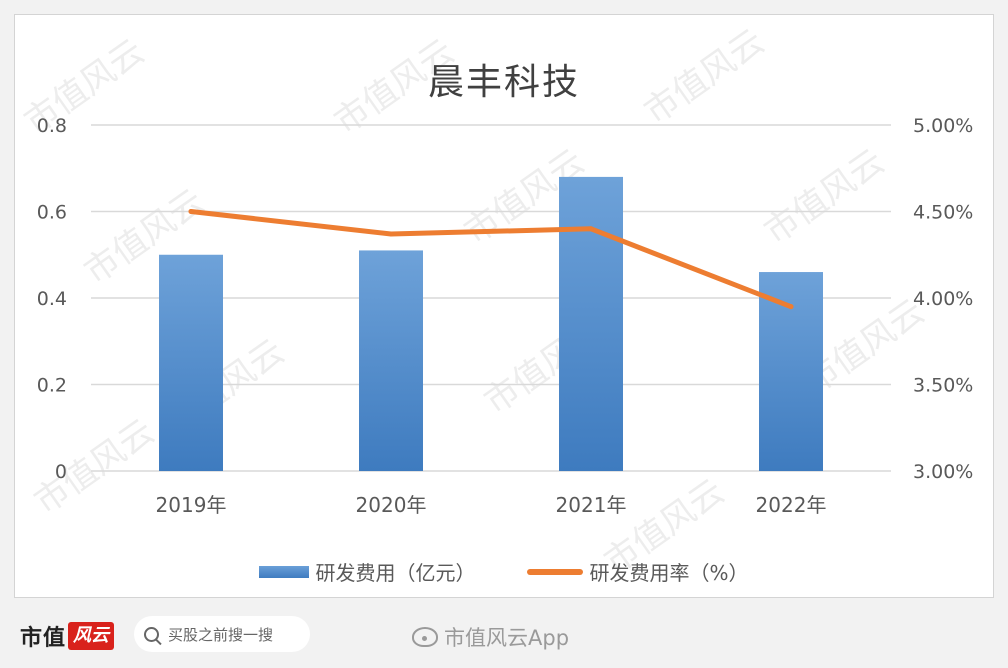 The width and height of the screenshot is (1008, 668). Describe the element at coordinates (52, 299) in the screenshot. I see `y-left-tick-label: 0.4` at that location.